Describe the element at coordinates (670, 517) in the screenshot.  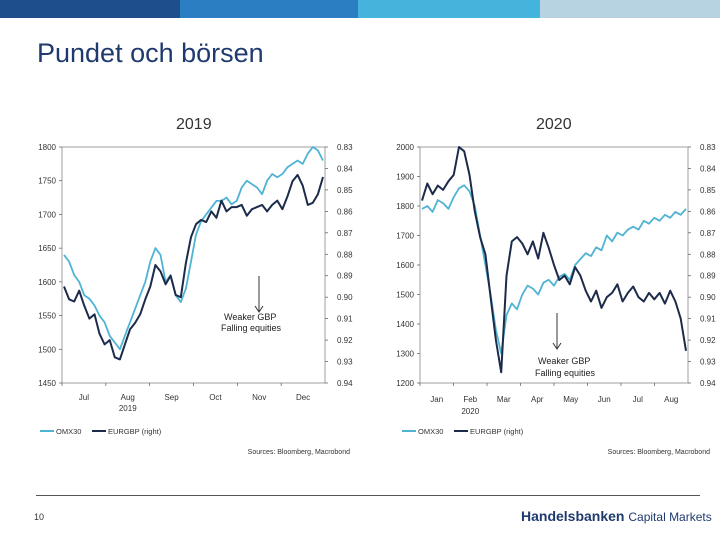
I see `brand-suffix: Capital Markets` at that location.